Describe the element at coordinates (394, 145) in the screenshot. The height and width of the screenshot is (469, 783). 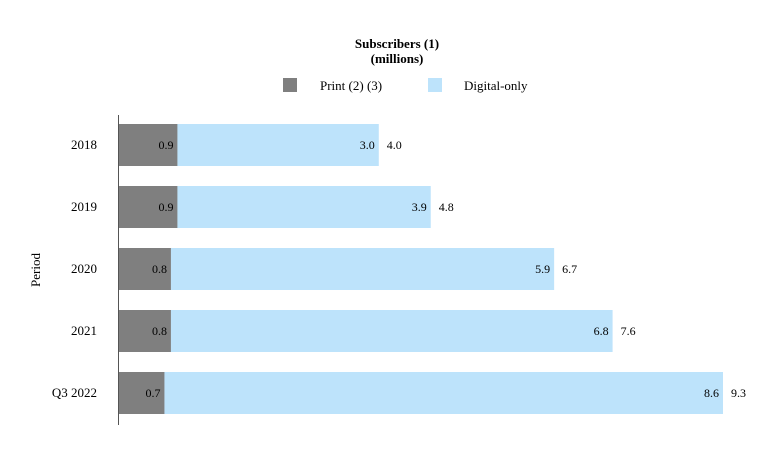
I see `total-value-label: 4.0` at that location.